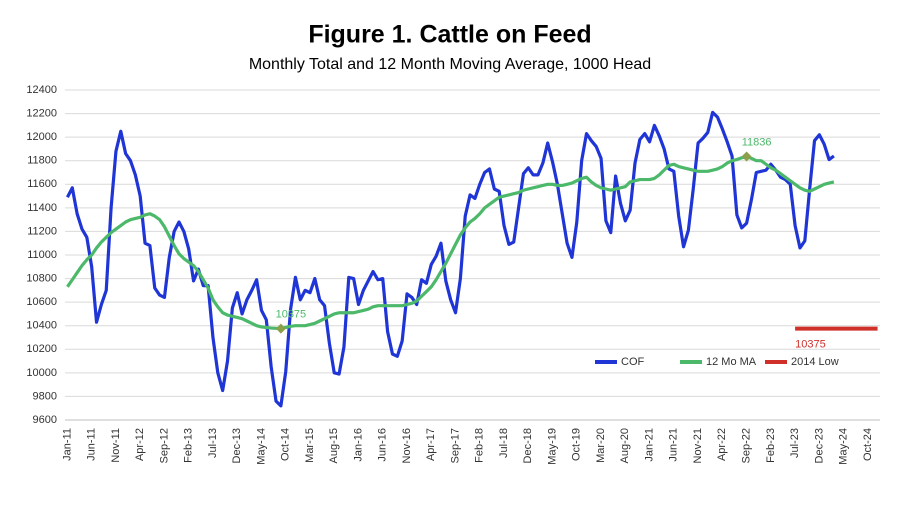 This screenshot has height=510, width=900. Describe the element at coordinates (42, 161) in the screenshot. I see `y-tick-label: 11800` at that location.